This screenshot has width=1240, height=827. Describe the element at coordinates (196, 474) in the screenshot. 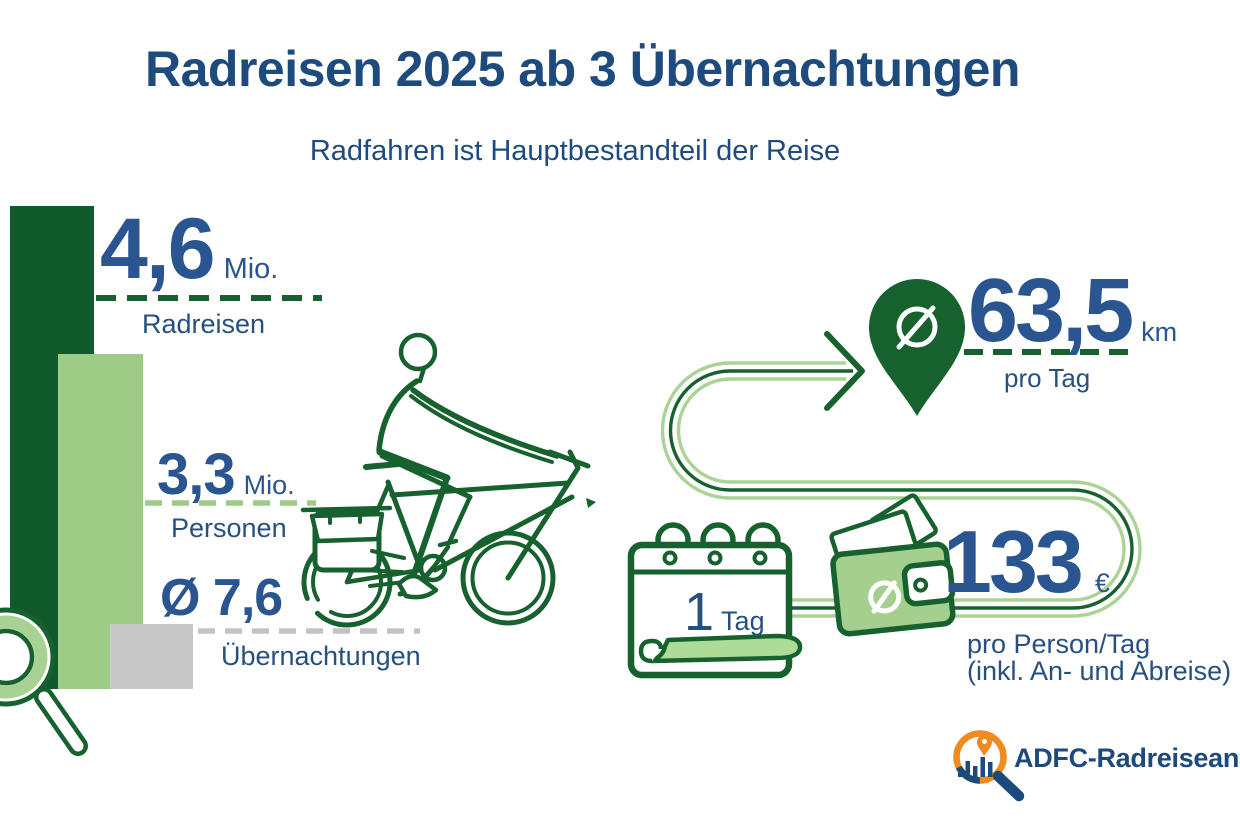

I see `stat-personen-value: 3,3` at that location.